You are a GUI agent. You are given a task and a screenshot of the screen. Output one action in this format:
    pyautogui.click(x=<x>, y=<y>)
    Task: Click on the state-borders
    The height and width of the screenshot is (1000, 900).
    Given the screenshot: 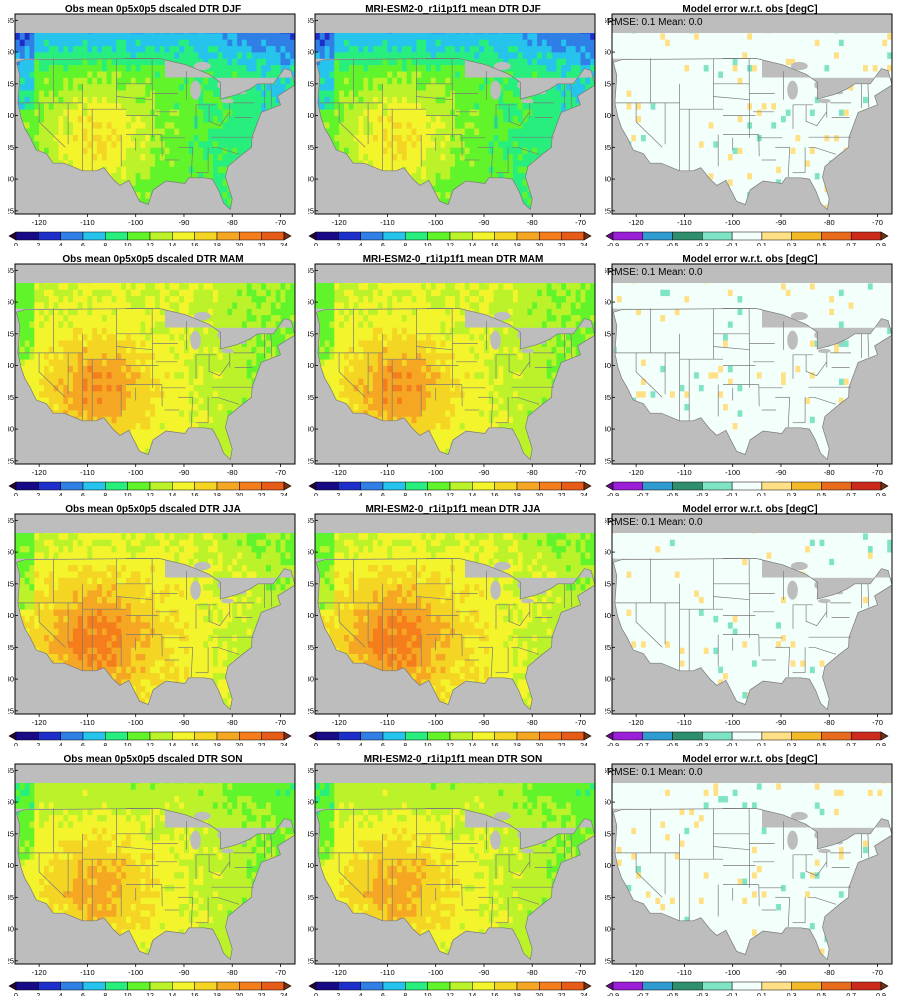 What is the action you would take?
    pyautogui.click(x=156, y=384)
    